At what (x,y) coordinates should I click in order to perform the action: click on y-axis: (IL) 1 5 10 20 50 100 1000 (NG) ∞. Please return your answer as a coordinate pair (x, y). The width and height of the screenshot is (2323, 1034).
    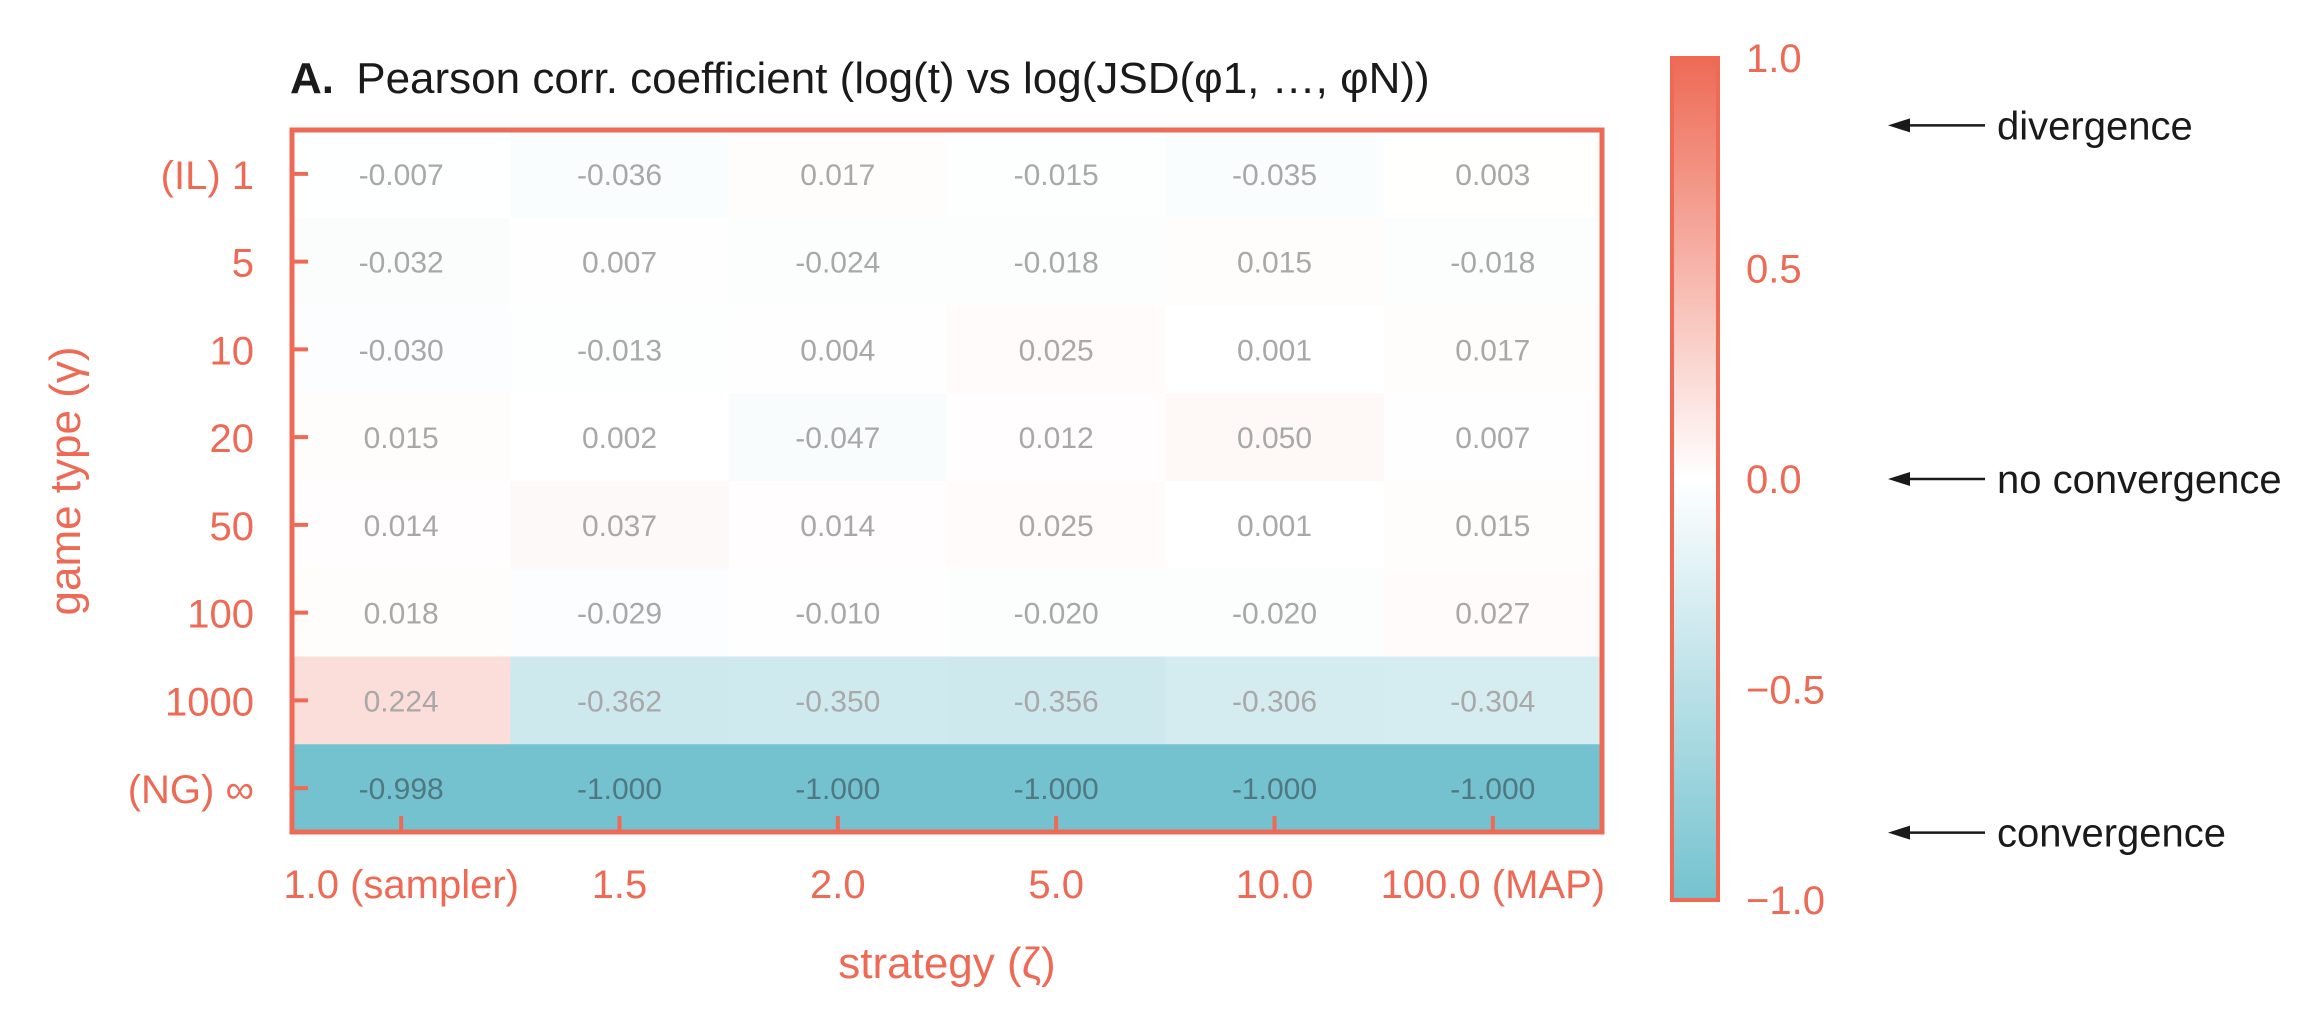
    Looking at the image, I should click on (218, 483).